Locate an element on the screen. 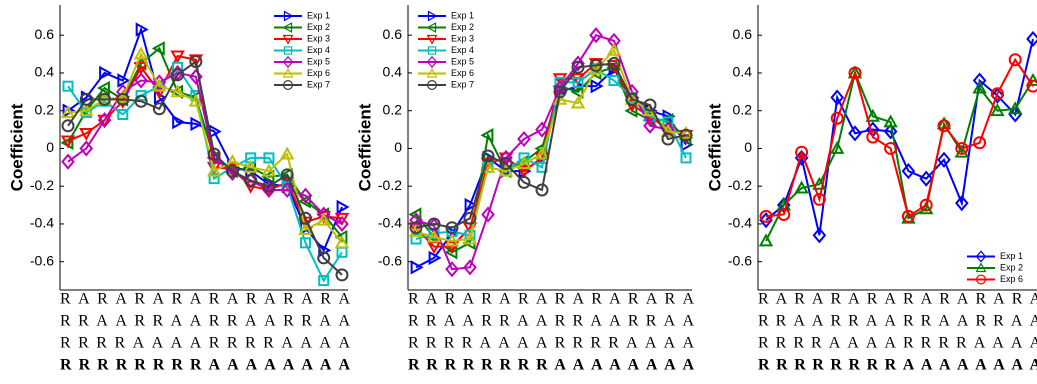  y-tick-label: 0.4 is located at coordinates (743, 72).